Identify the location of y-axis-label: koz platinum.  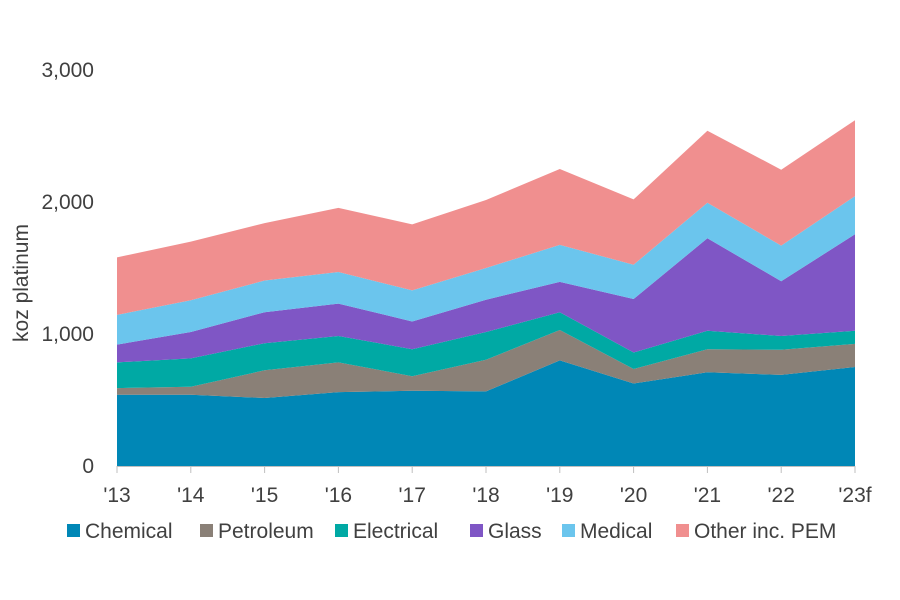
(21, 283).